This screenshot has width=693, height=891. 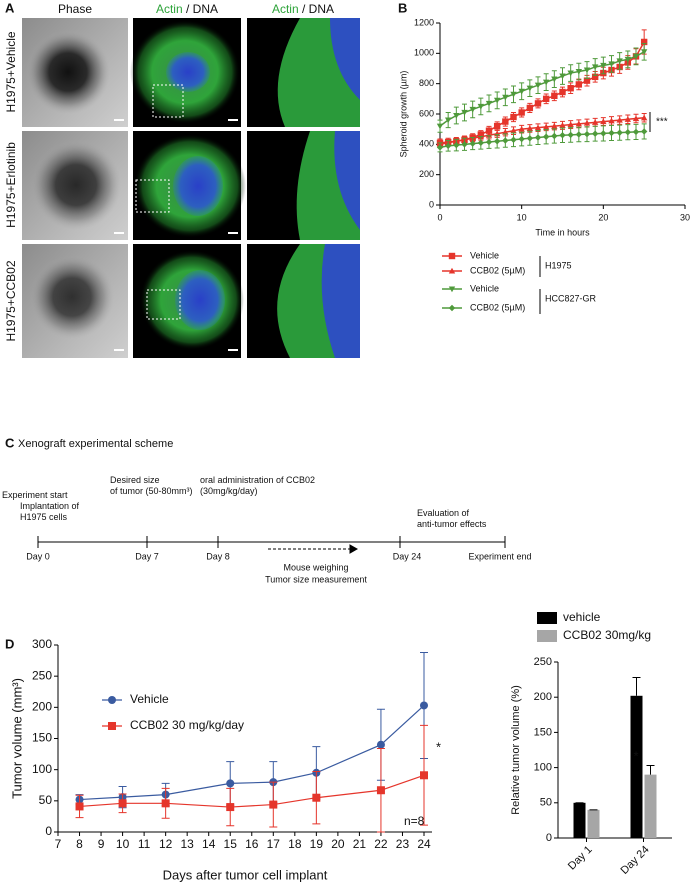 What do you see at coordinates (257, 480) in the screenshot?
I see `line: oral administration of CCB02` at bounding box center [257, 480].